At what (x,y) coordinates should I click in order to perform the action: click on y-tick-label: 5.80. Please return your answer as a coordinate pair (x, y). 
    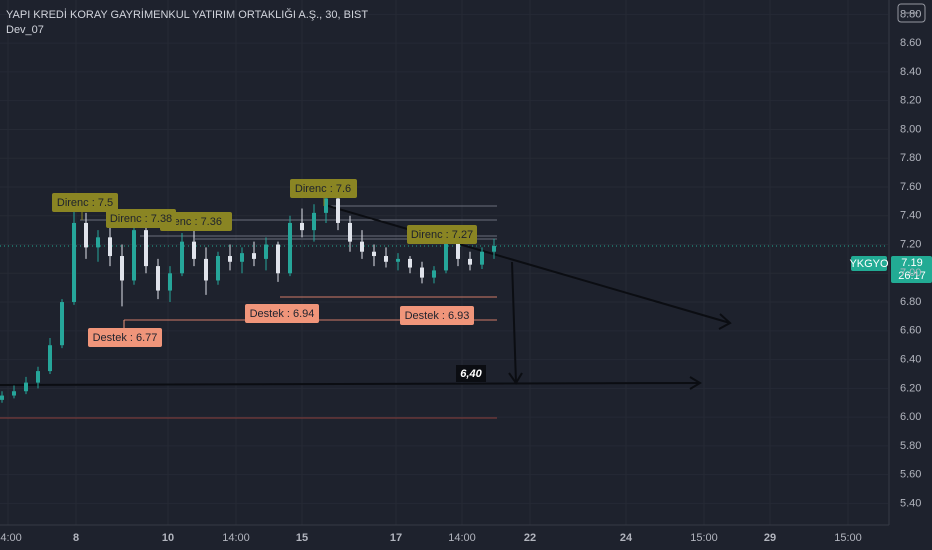
    Looking at the image, I should click on (910, 446).